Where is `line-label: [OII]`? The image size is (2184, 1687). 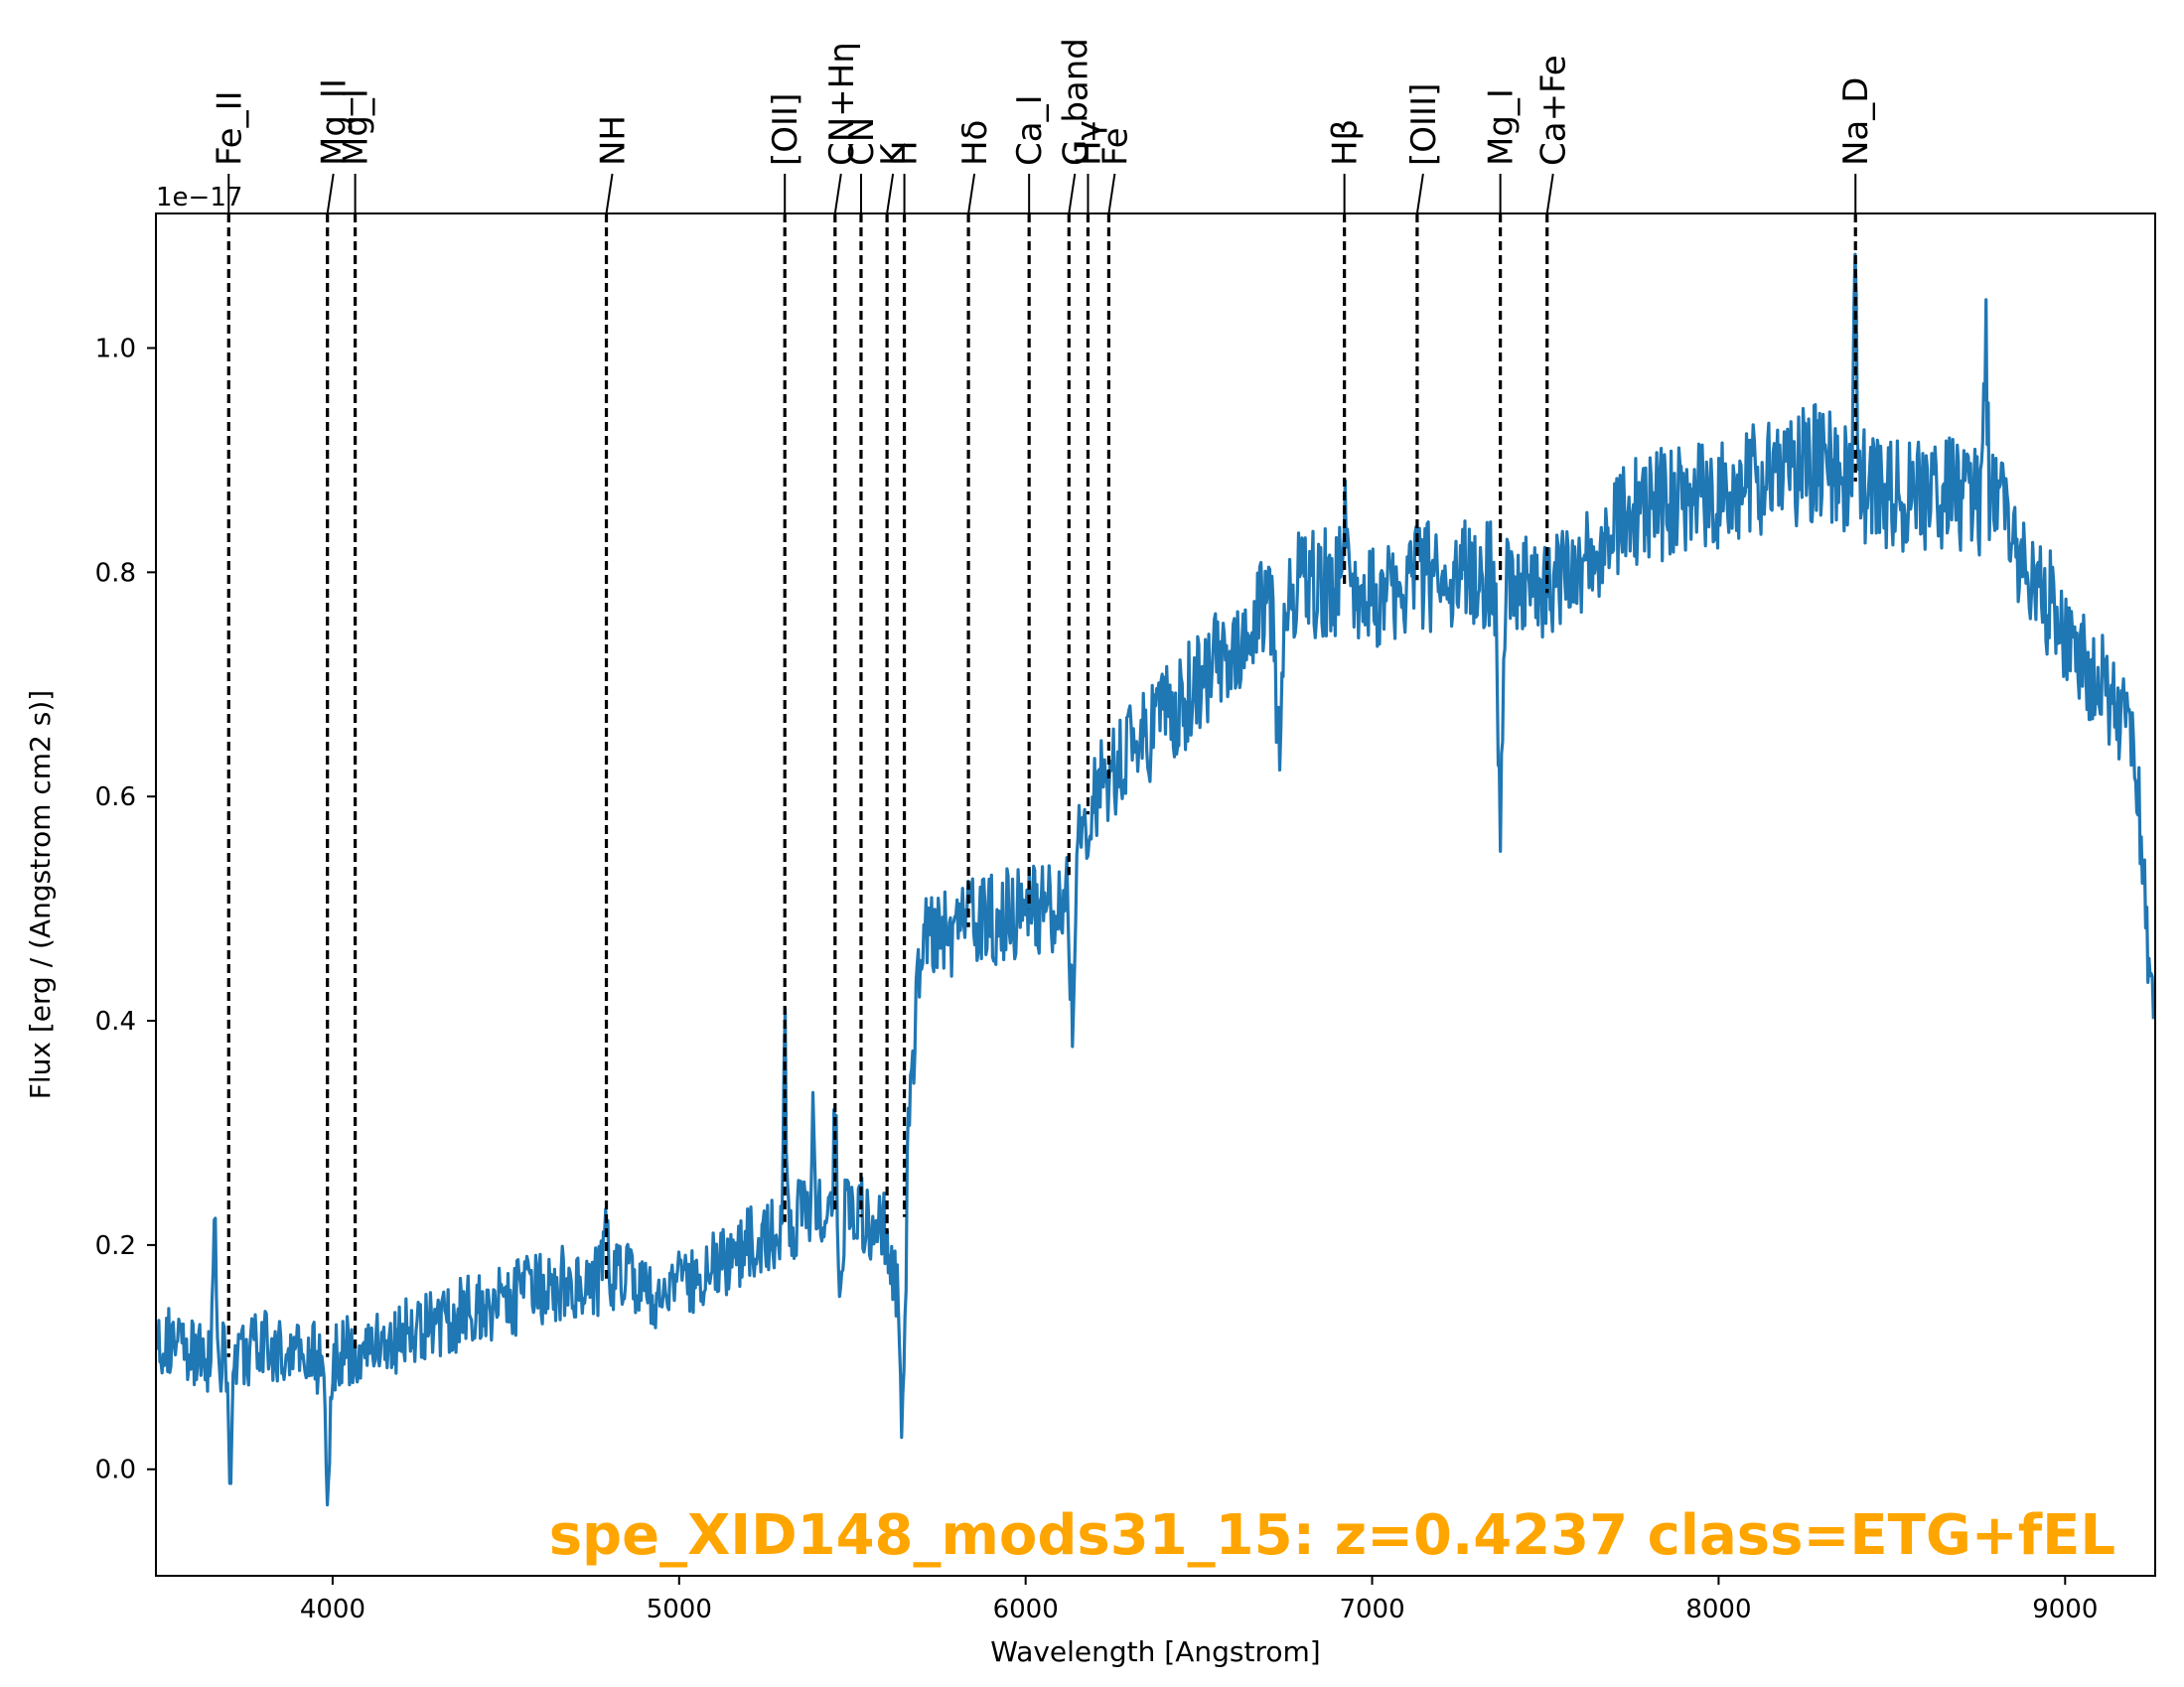 line-label: [OII] is located at coordinates (785, 129).